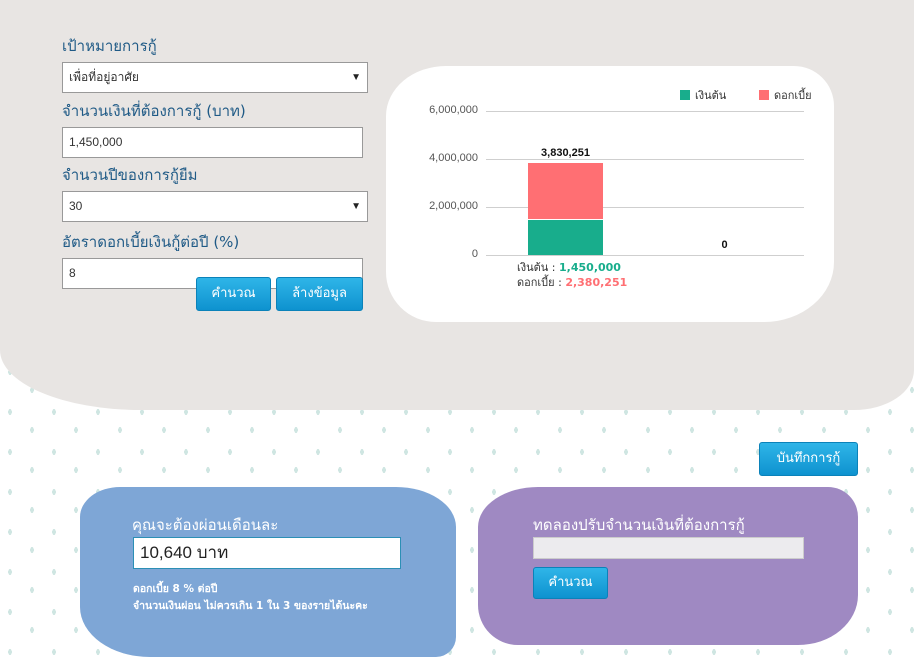  Describe the element at coordinates (764, 95) in the screenshot. I see `legend-interest-swatch` at that location.